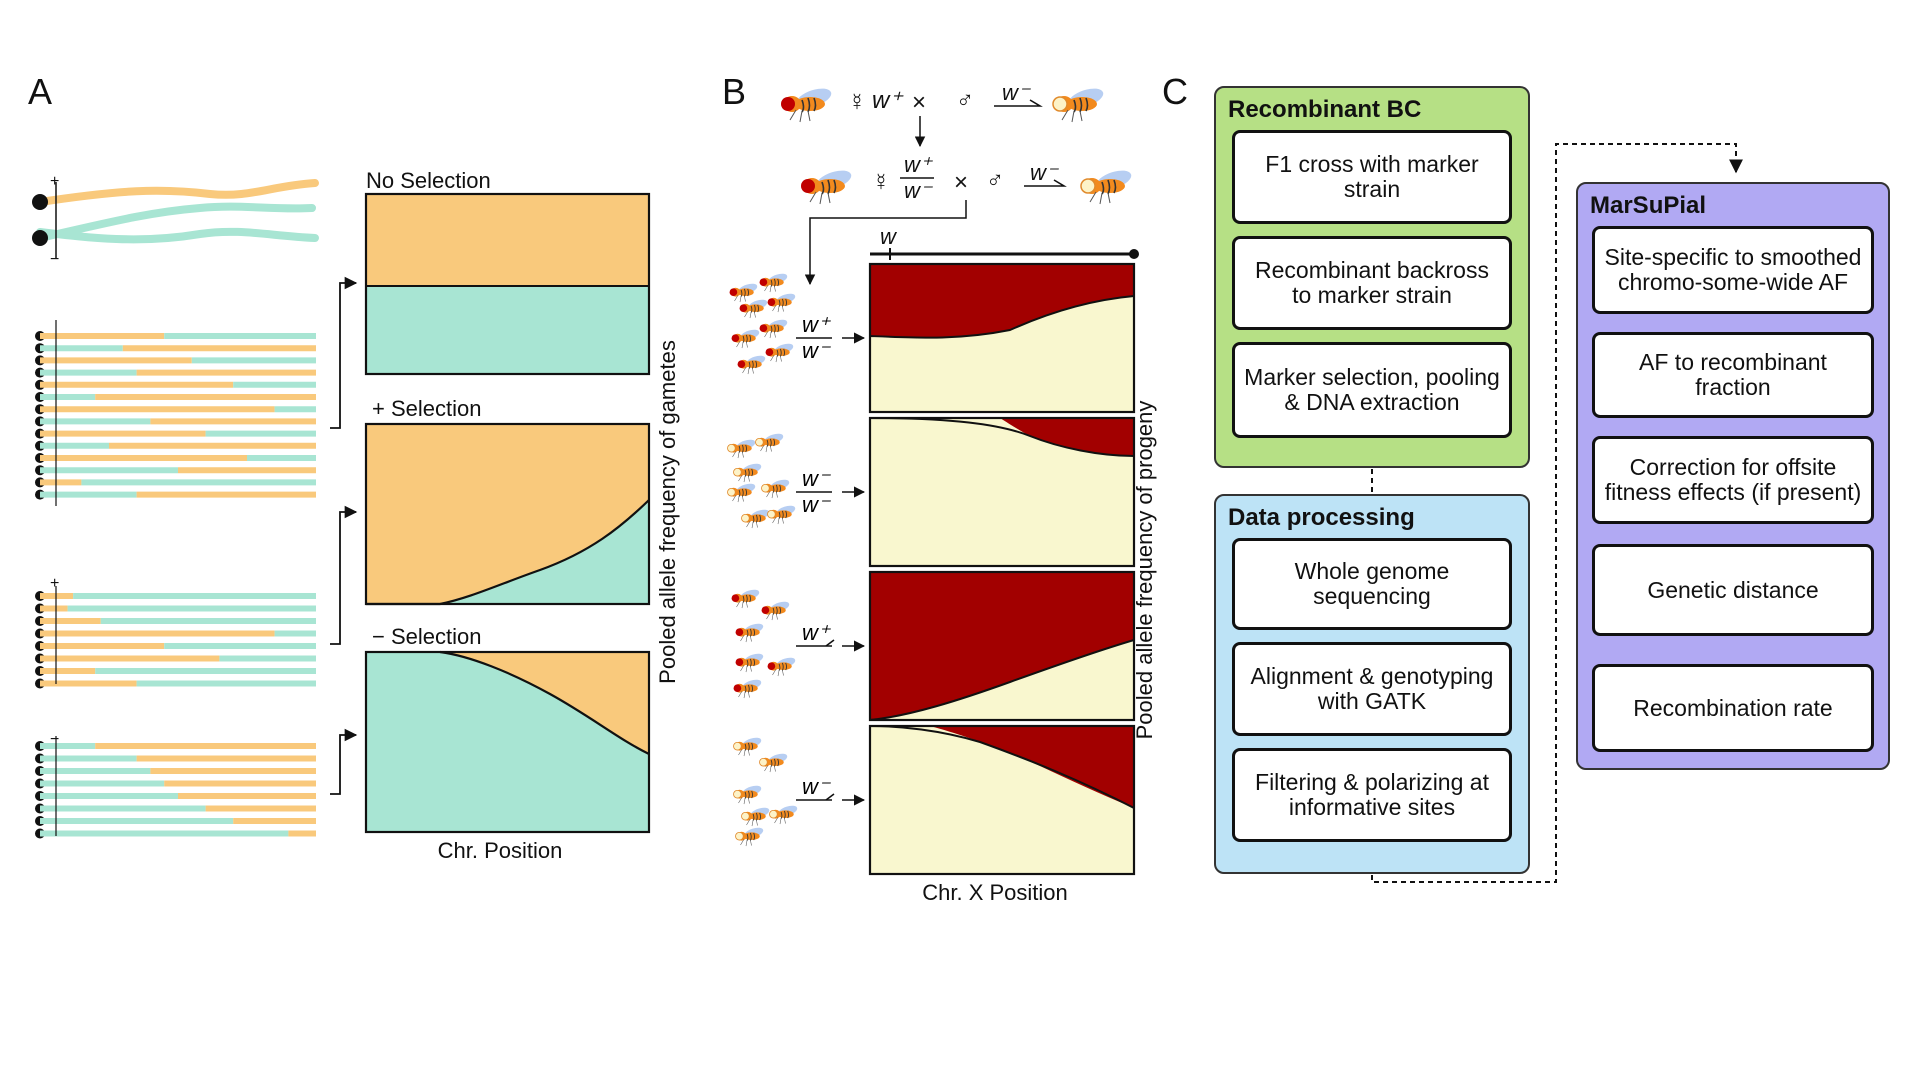 The image size is (1920, 1081). What do you see at coordinates (857, 102) in the screenshot?
I see `female-symbol: ☿` at bounding box center [857, 102].